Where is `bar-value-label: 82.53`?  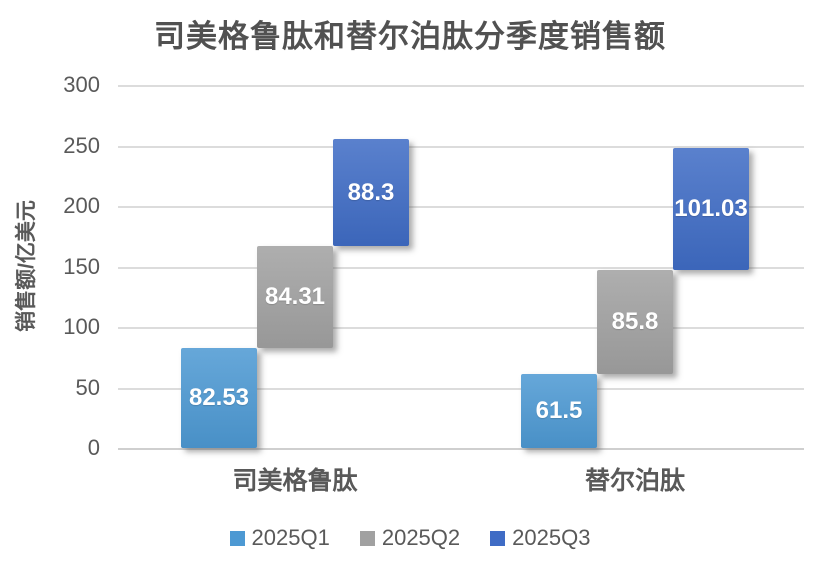
bar-value-label: 82.53 is located at coordinates (219, 398).